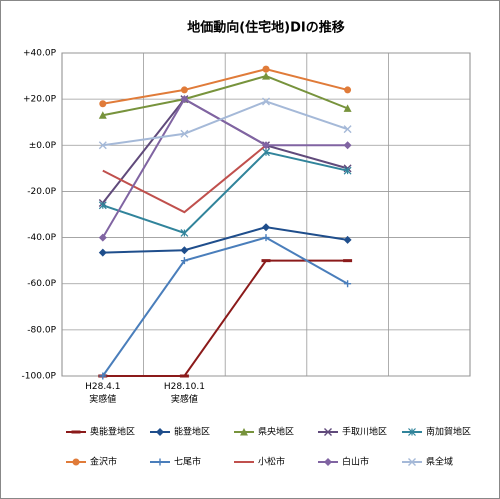  I want to click on legend-item: 能登地区, so click(180, 432).